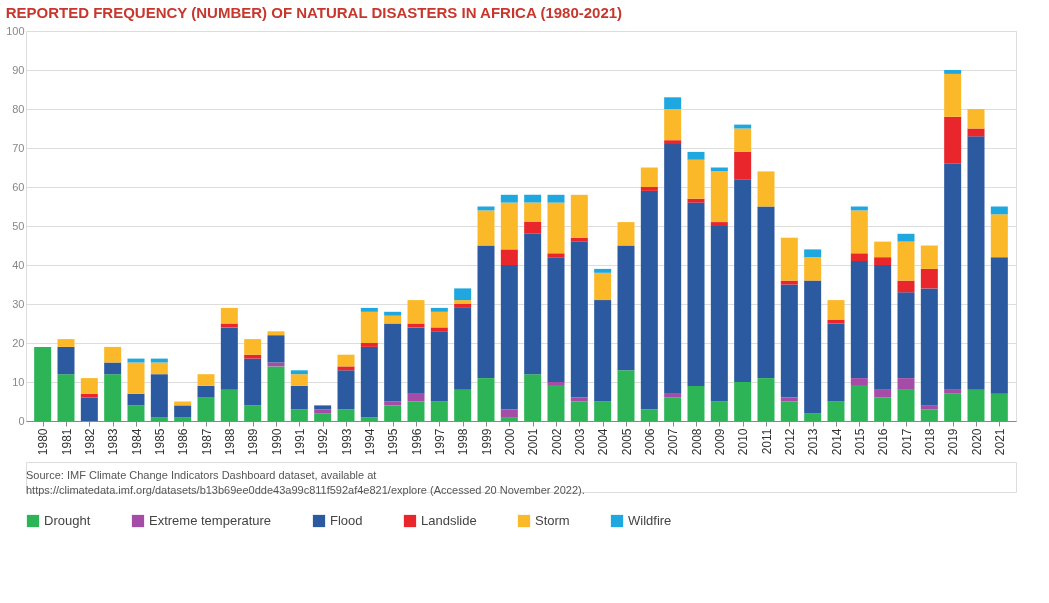 Image resolution: width=1049 pixels, height=603 pixels. What do you see at coordinates (18, 147) in the screenshot?
I see `y-tick-label: 70` at bounding box center [18, 147].